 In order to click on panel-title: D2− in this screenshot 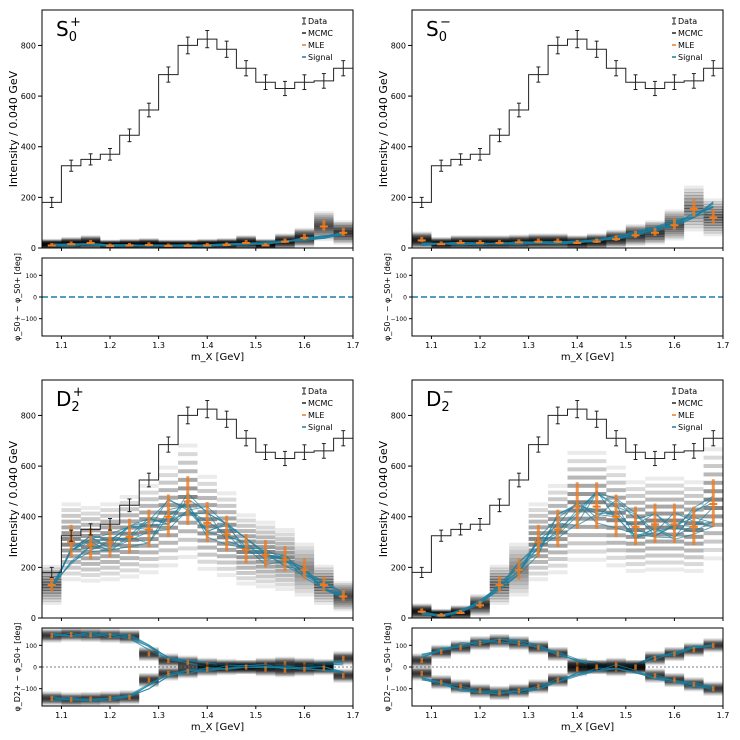, I will do `click(440, 400)`.